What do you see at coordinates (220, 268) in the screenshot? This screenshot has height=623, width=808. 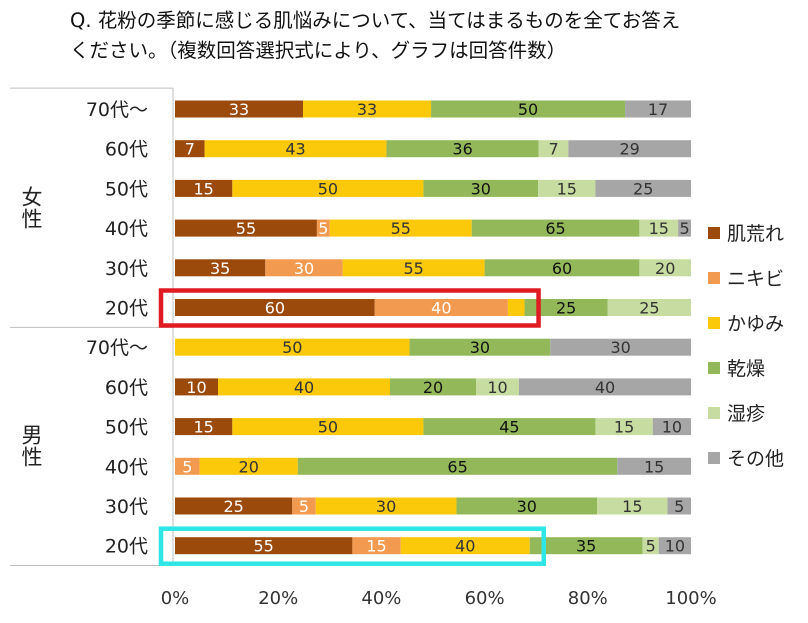 I see `data-label: 35` at bounding box center [220, 268].